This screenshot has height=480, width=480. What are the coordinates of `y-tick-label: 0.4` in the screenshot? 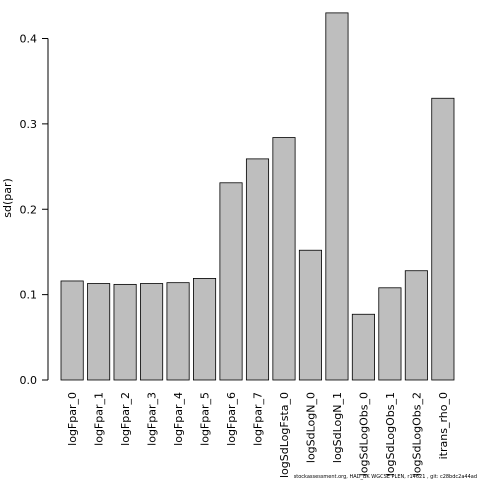 It's located at (29, 39).